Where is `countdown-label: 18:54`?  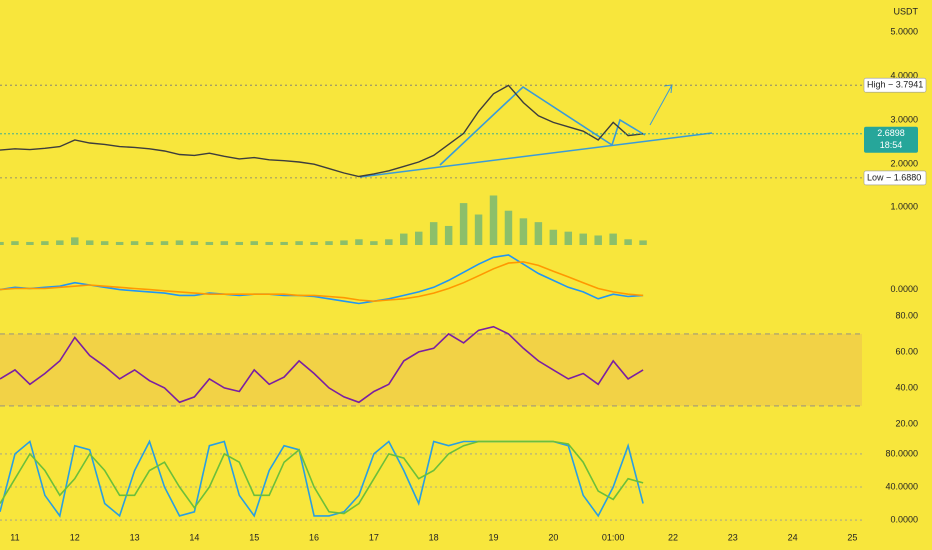 countdown-label: 18:54 is located at coordinates (891, 145).